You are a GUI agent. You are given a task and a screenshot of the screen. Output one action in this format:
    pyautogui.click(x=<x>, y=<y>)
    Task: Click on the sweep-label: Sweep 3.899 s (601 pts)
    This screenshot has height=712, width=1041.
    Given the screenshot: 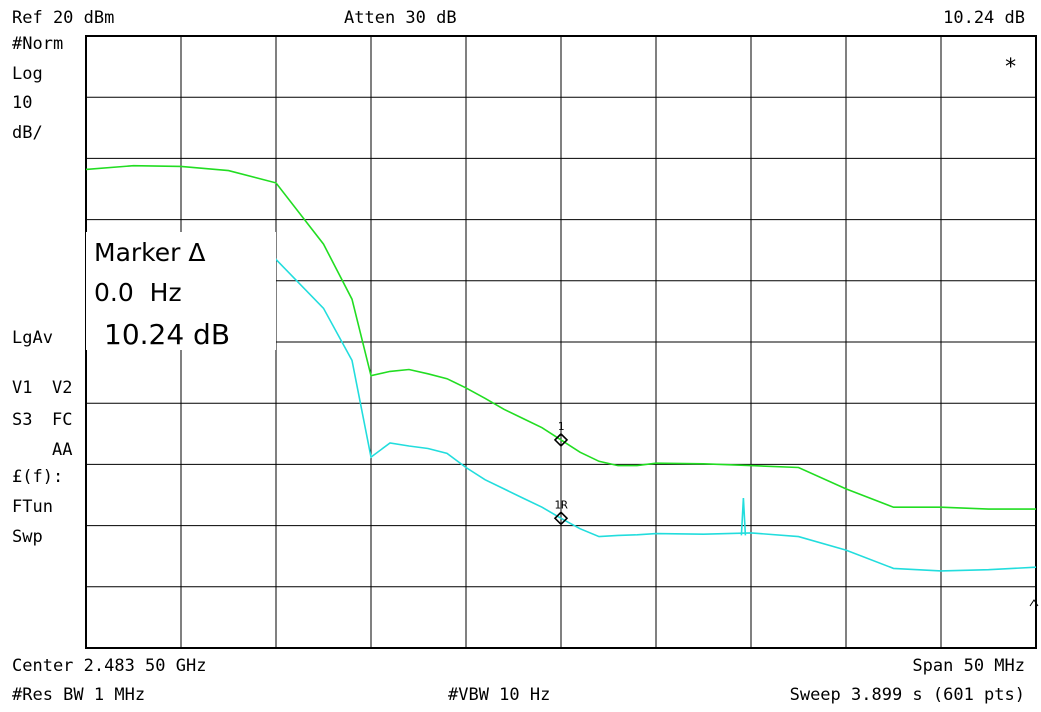 What is the action you would take?
    pyautogui.click(x=907, y=695)
    